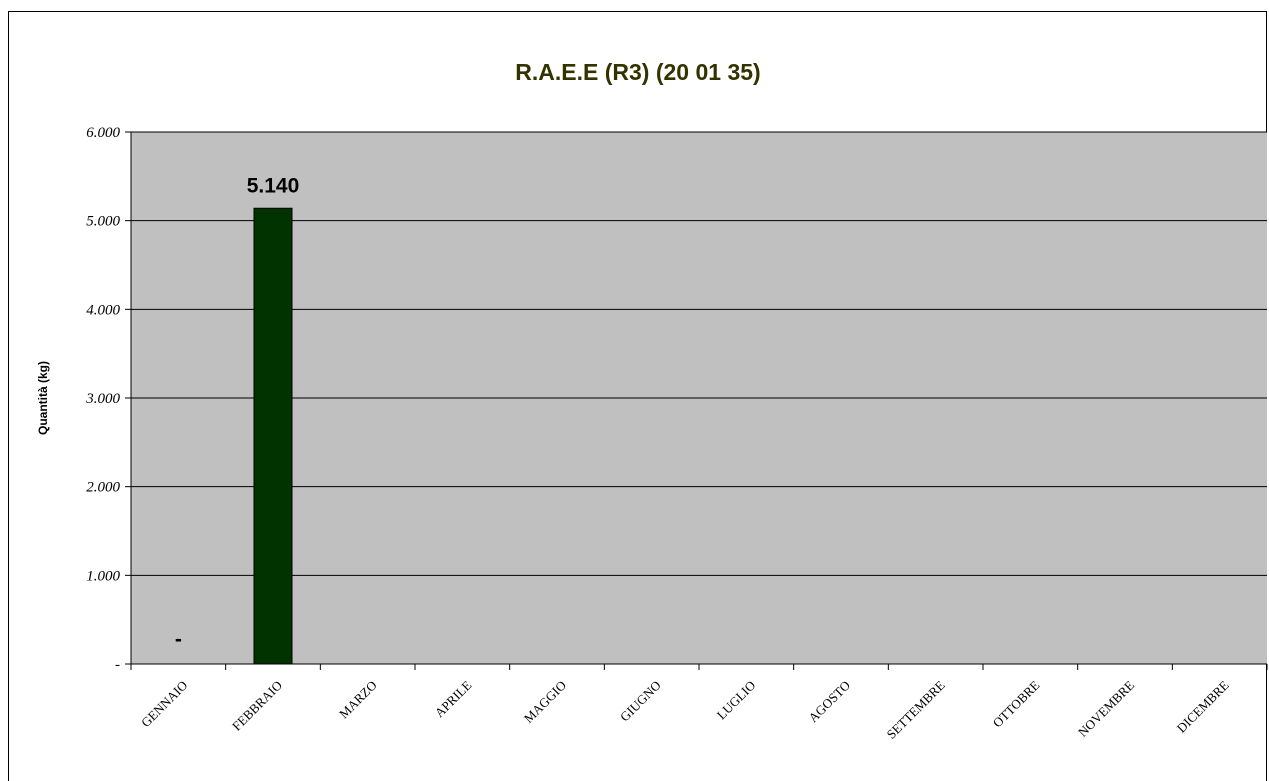 Image resolution: width=1269 pixels, height=781 pixels. Describe the element at coordinates (1203, 706) in the screenshot. I see `x-tick-label-dicembre: DICEMBRE` at that location.